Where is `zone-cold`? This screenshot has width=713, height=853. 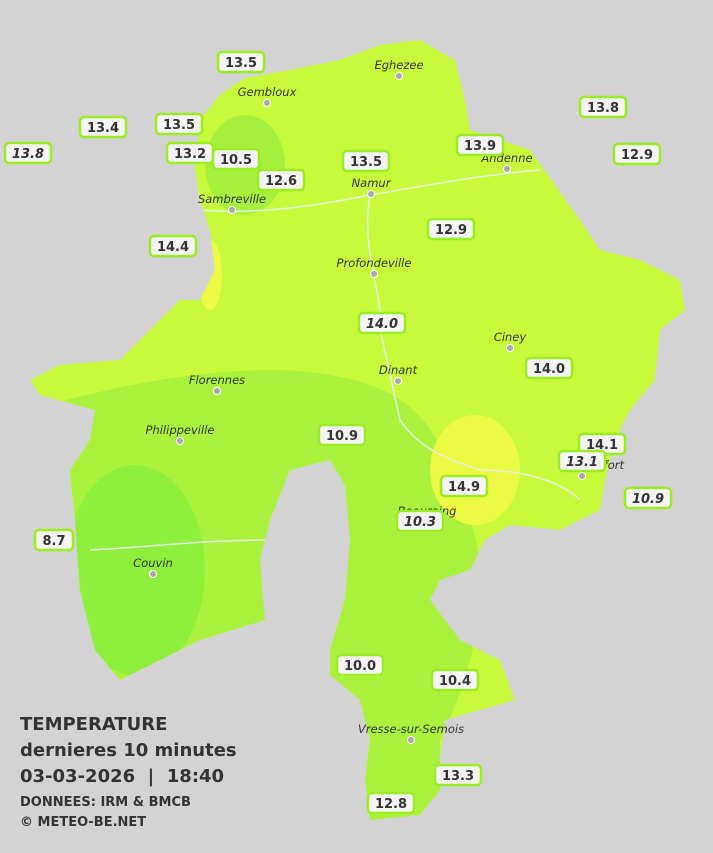
zone-cold is located at coordinates (135, 570).